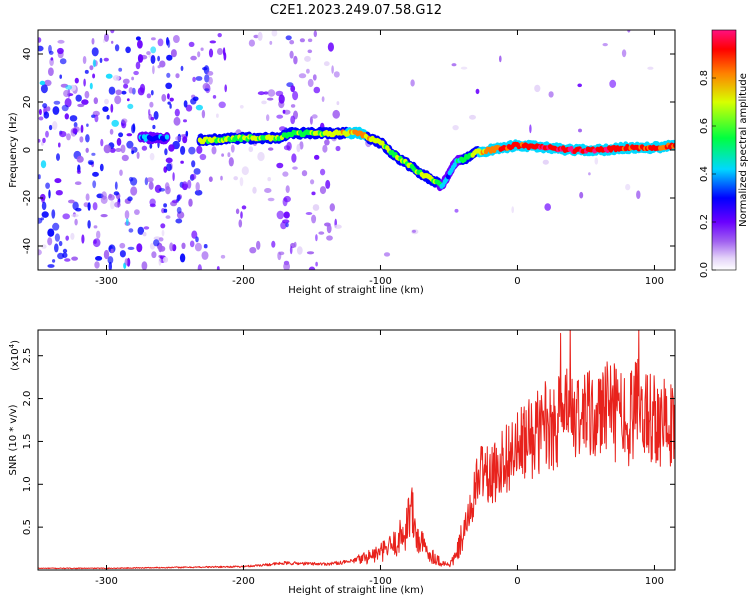 This screenshot has height=600, width=750. Describe the element at coordinates (14, 355) in the screenshot. I see `svg-text: (x104)` at that location.